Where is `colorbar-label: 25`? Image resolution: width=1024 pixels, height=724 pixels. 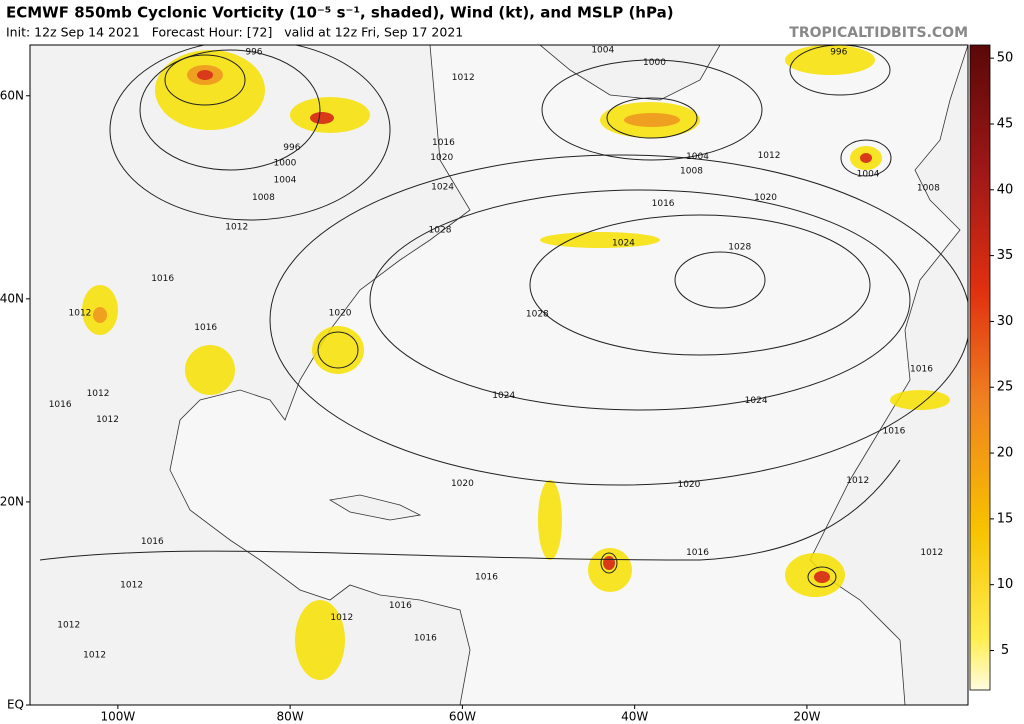 colorbar-label: 25 is located at coordinates (1005, 387).